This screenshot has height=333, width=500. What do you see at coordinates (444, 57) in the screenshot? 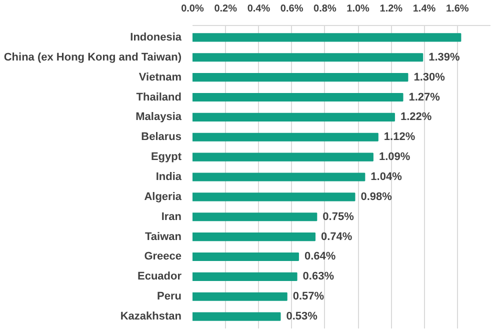
I see `data-label: 1.39%` at bounding box center [444, 57].